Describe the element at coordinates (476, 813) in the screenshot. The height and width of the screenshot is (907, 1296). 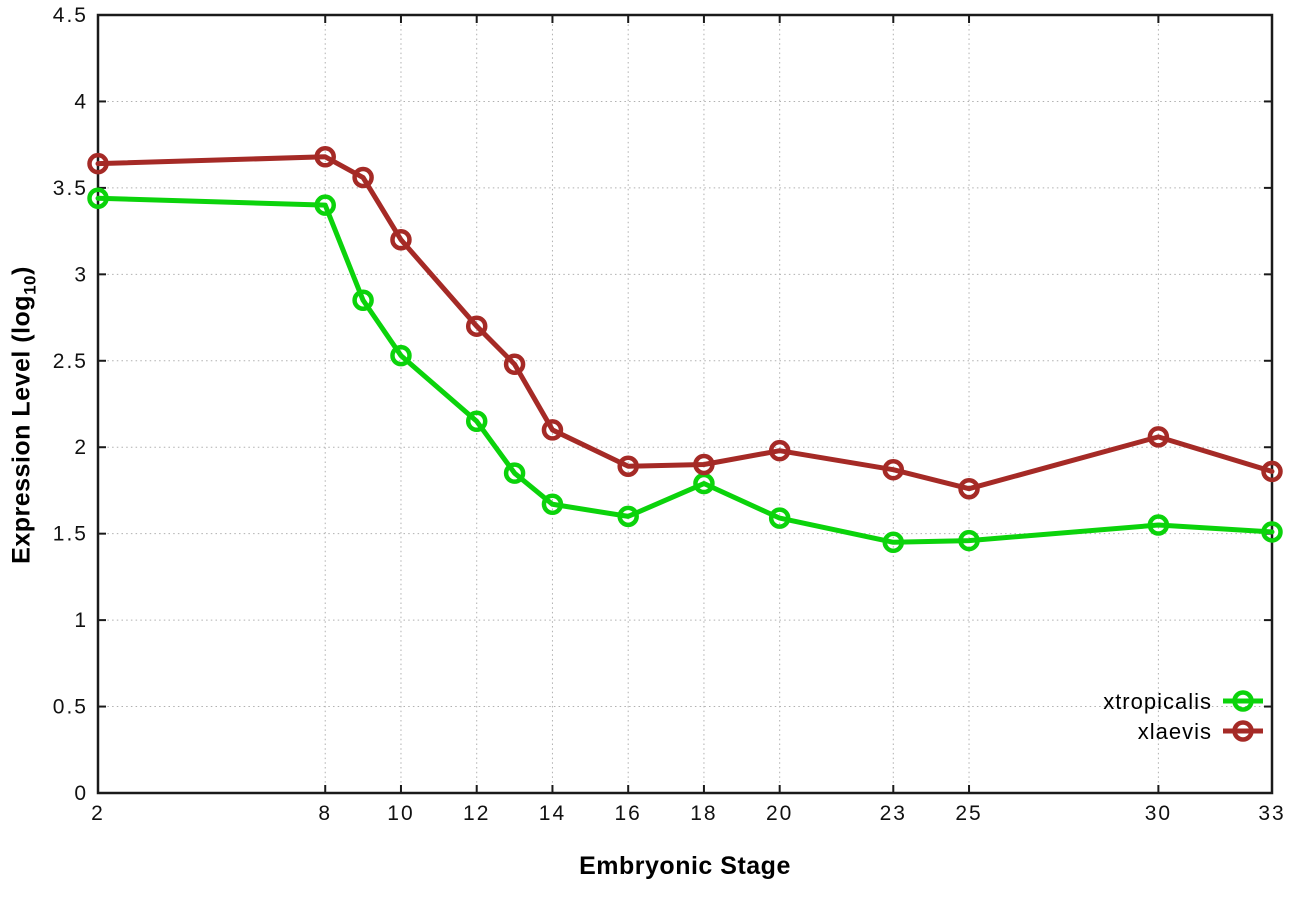
I see `x-tick-label: 12` at that location.